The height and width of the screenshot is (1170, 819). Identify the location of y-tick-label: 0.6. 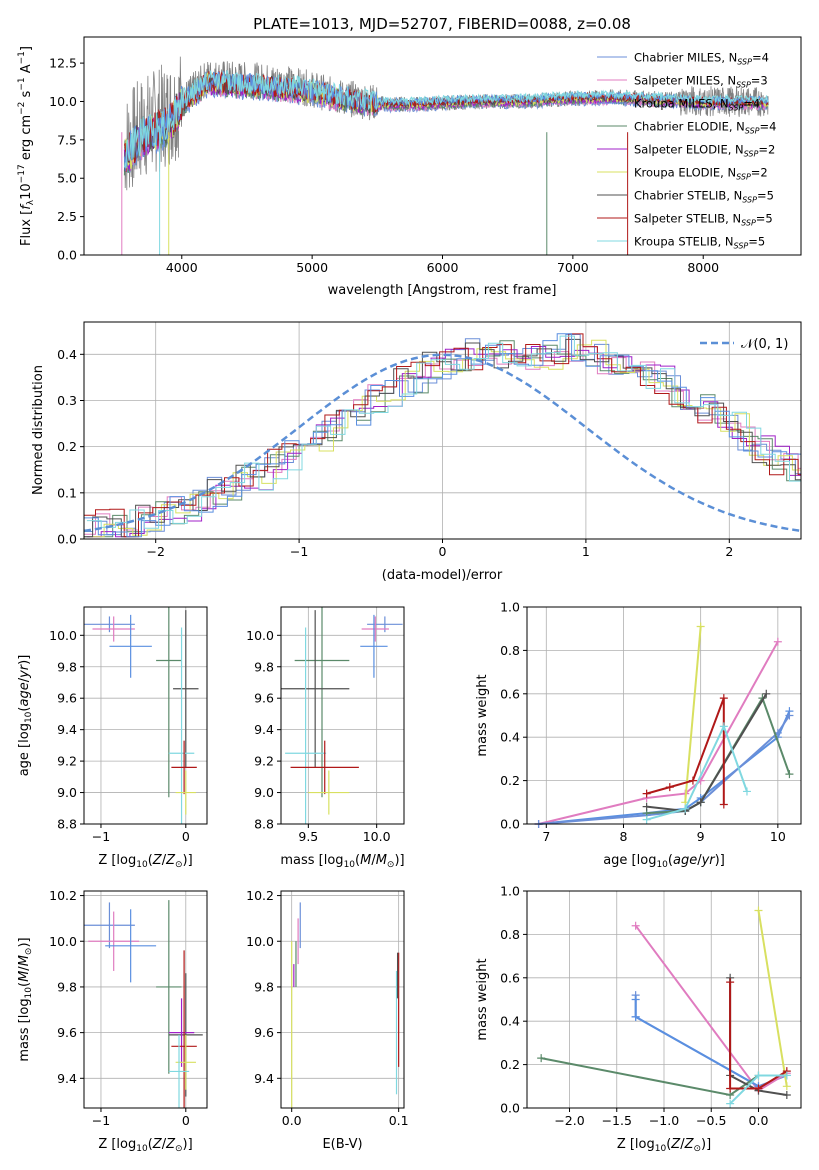
(510, 693).